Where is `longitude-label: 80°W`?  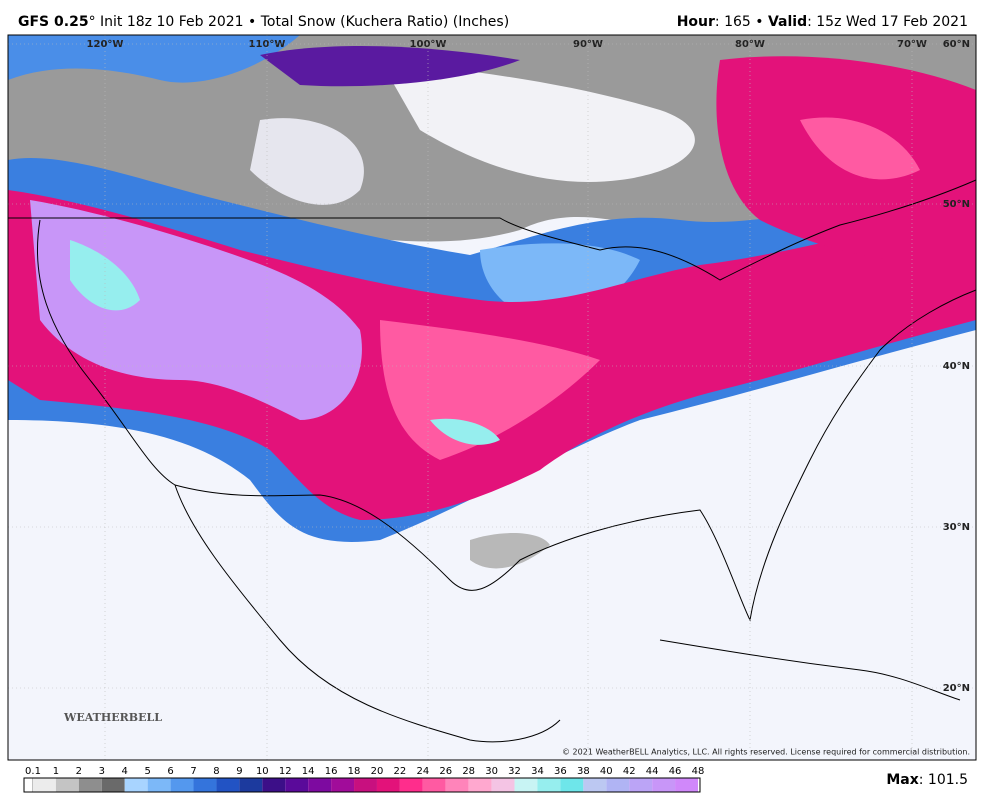
longitude-label: 80°W is located at coordinates (750, 44).